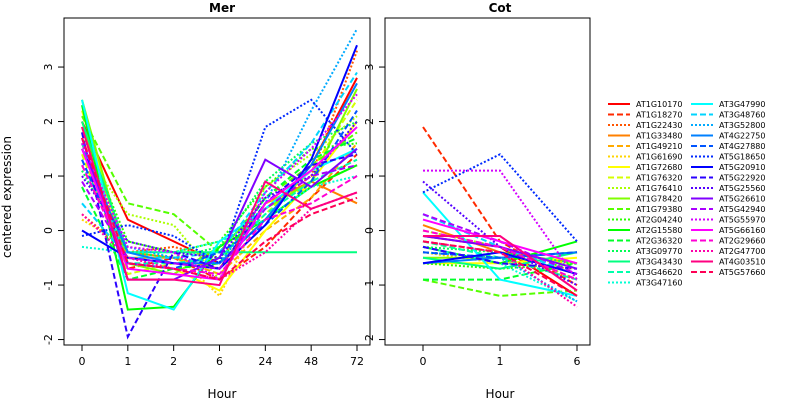 The width and height of the screenshot is (800, 400). I want to click on x-tick-label-mer: 1, so click(127, 361).